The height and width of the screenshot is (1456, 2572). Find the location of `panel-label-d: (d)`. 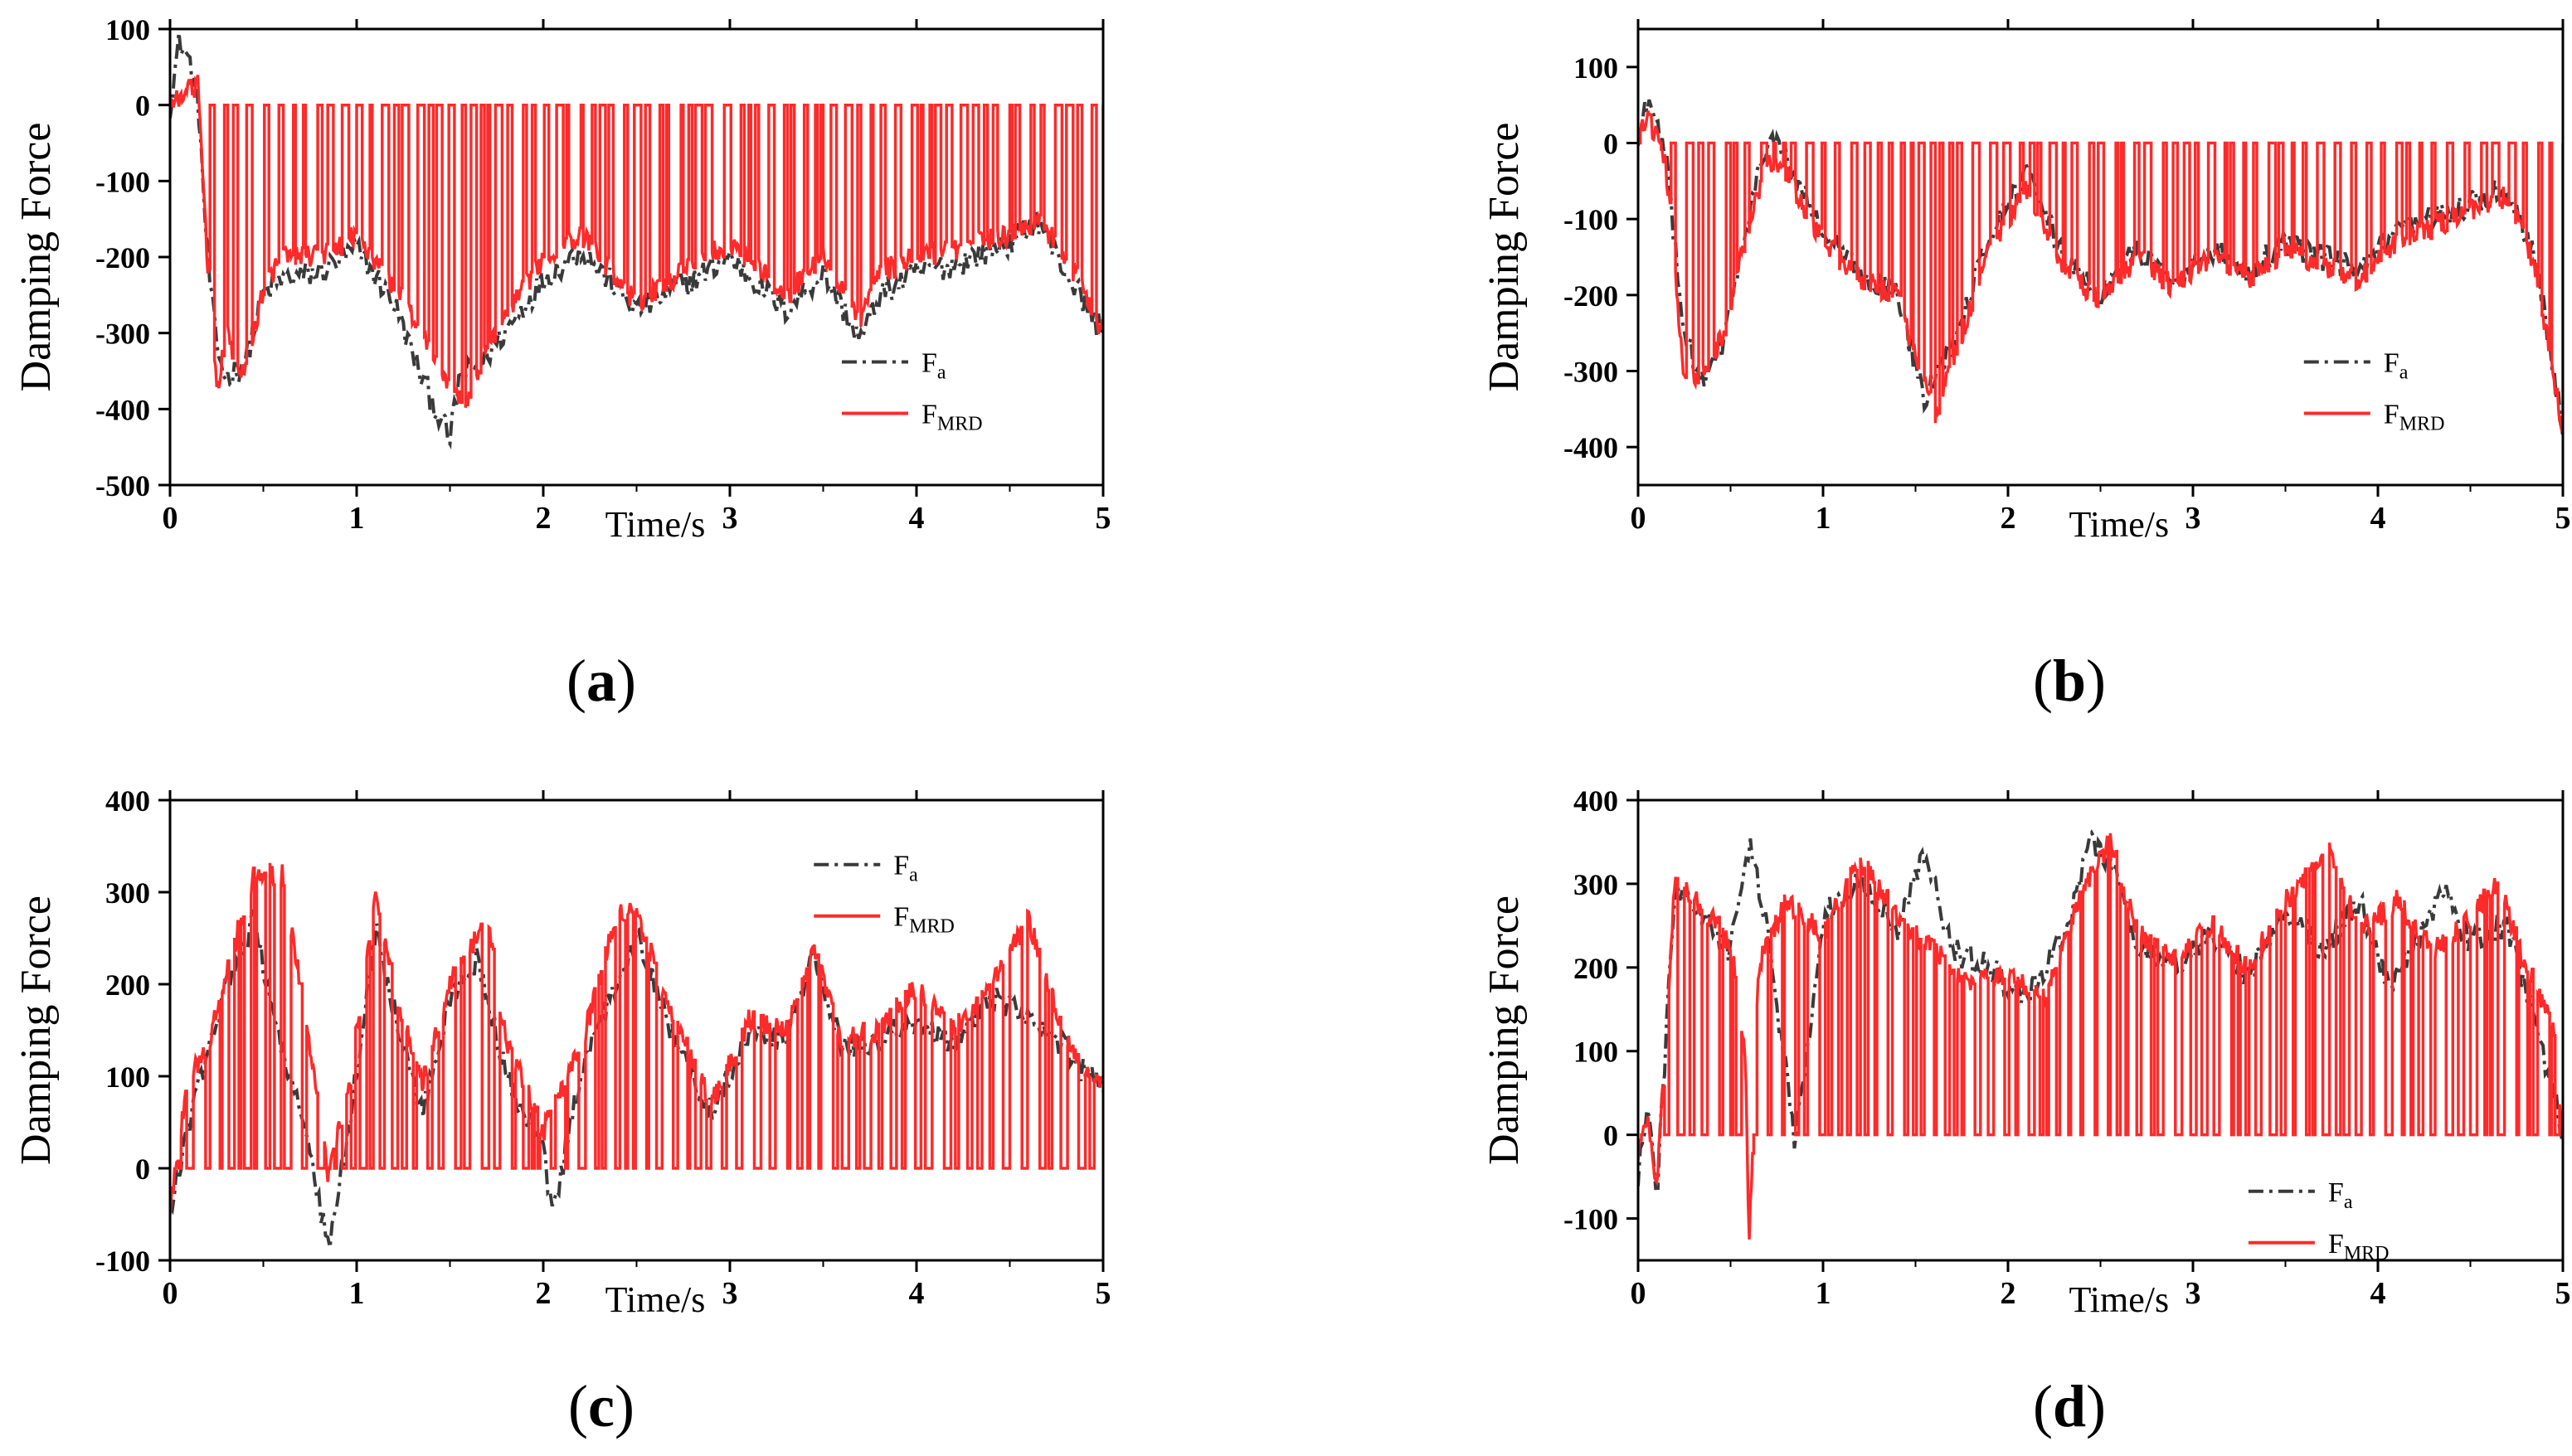

panel-label-d: (d) is located at coordinates (2069, 1406).